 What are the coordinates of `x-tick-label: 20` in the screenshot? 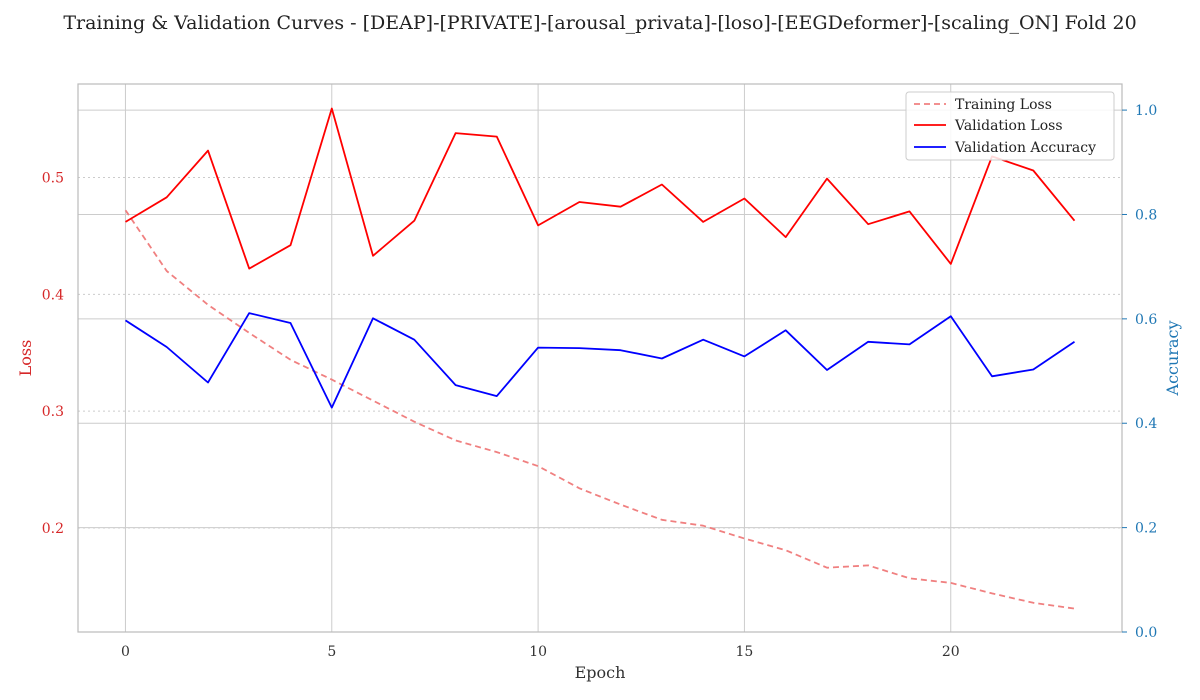 It's located at (951, 652).